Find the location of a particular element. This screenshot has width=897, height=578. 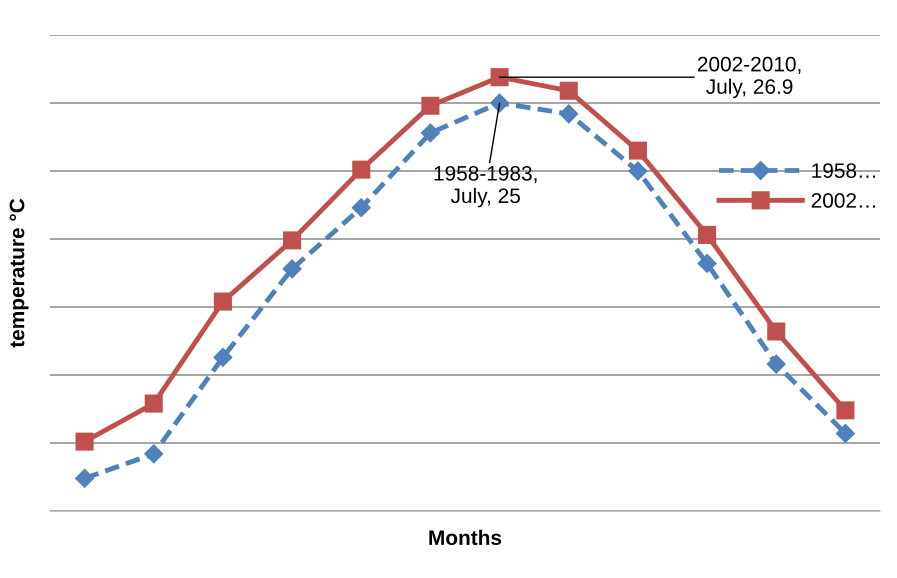

x-axis-title: Months is located at coordinates (465, 538).